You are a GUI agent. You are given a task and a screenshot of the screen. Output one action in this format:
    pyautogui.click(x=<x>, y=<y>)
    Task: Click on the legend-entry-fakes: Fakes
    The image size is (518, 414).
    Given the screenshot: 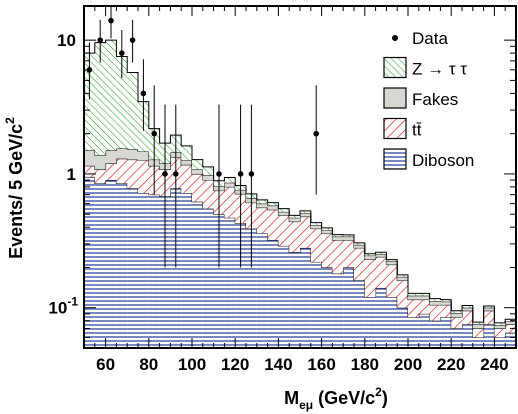 What is the action you would take?
    pyautogui.click(x=420, y=98)
    